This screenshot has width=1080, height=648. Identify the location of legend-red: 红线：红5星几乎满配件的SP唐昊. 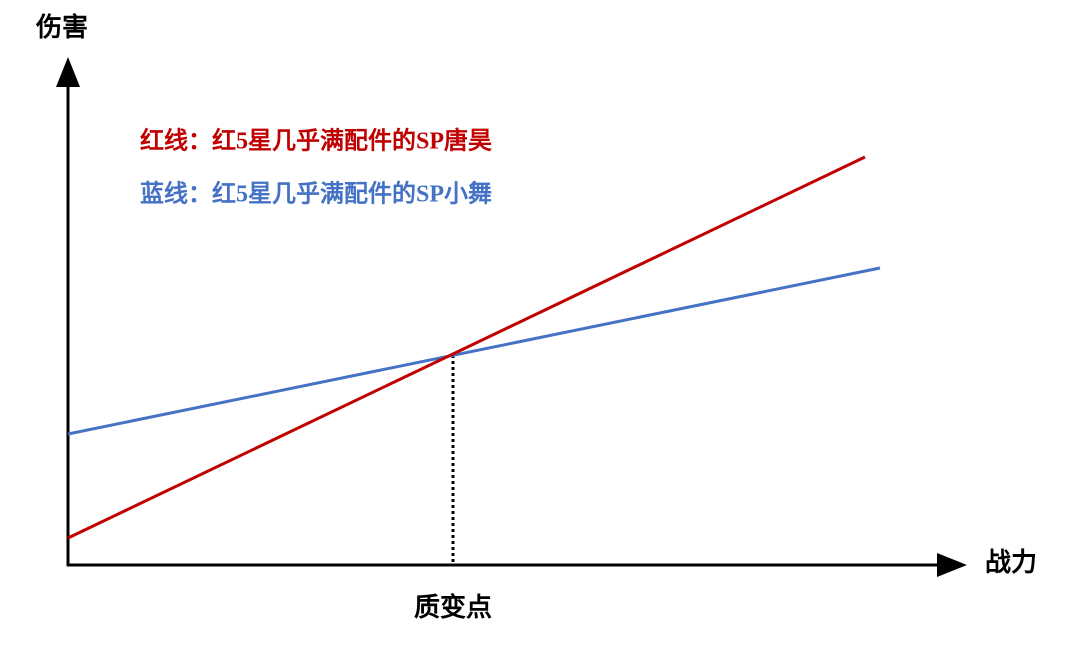
(316, 141).